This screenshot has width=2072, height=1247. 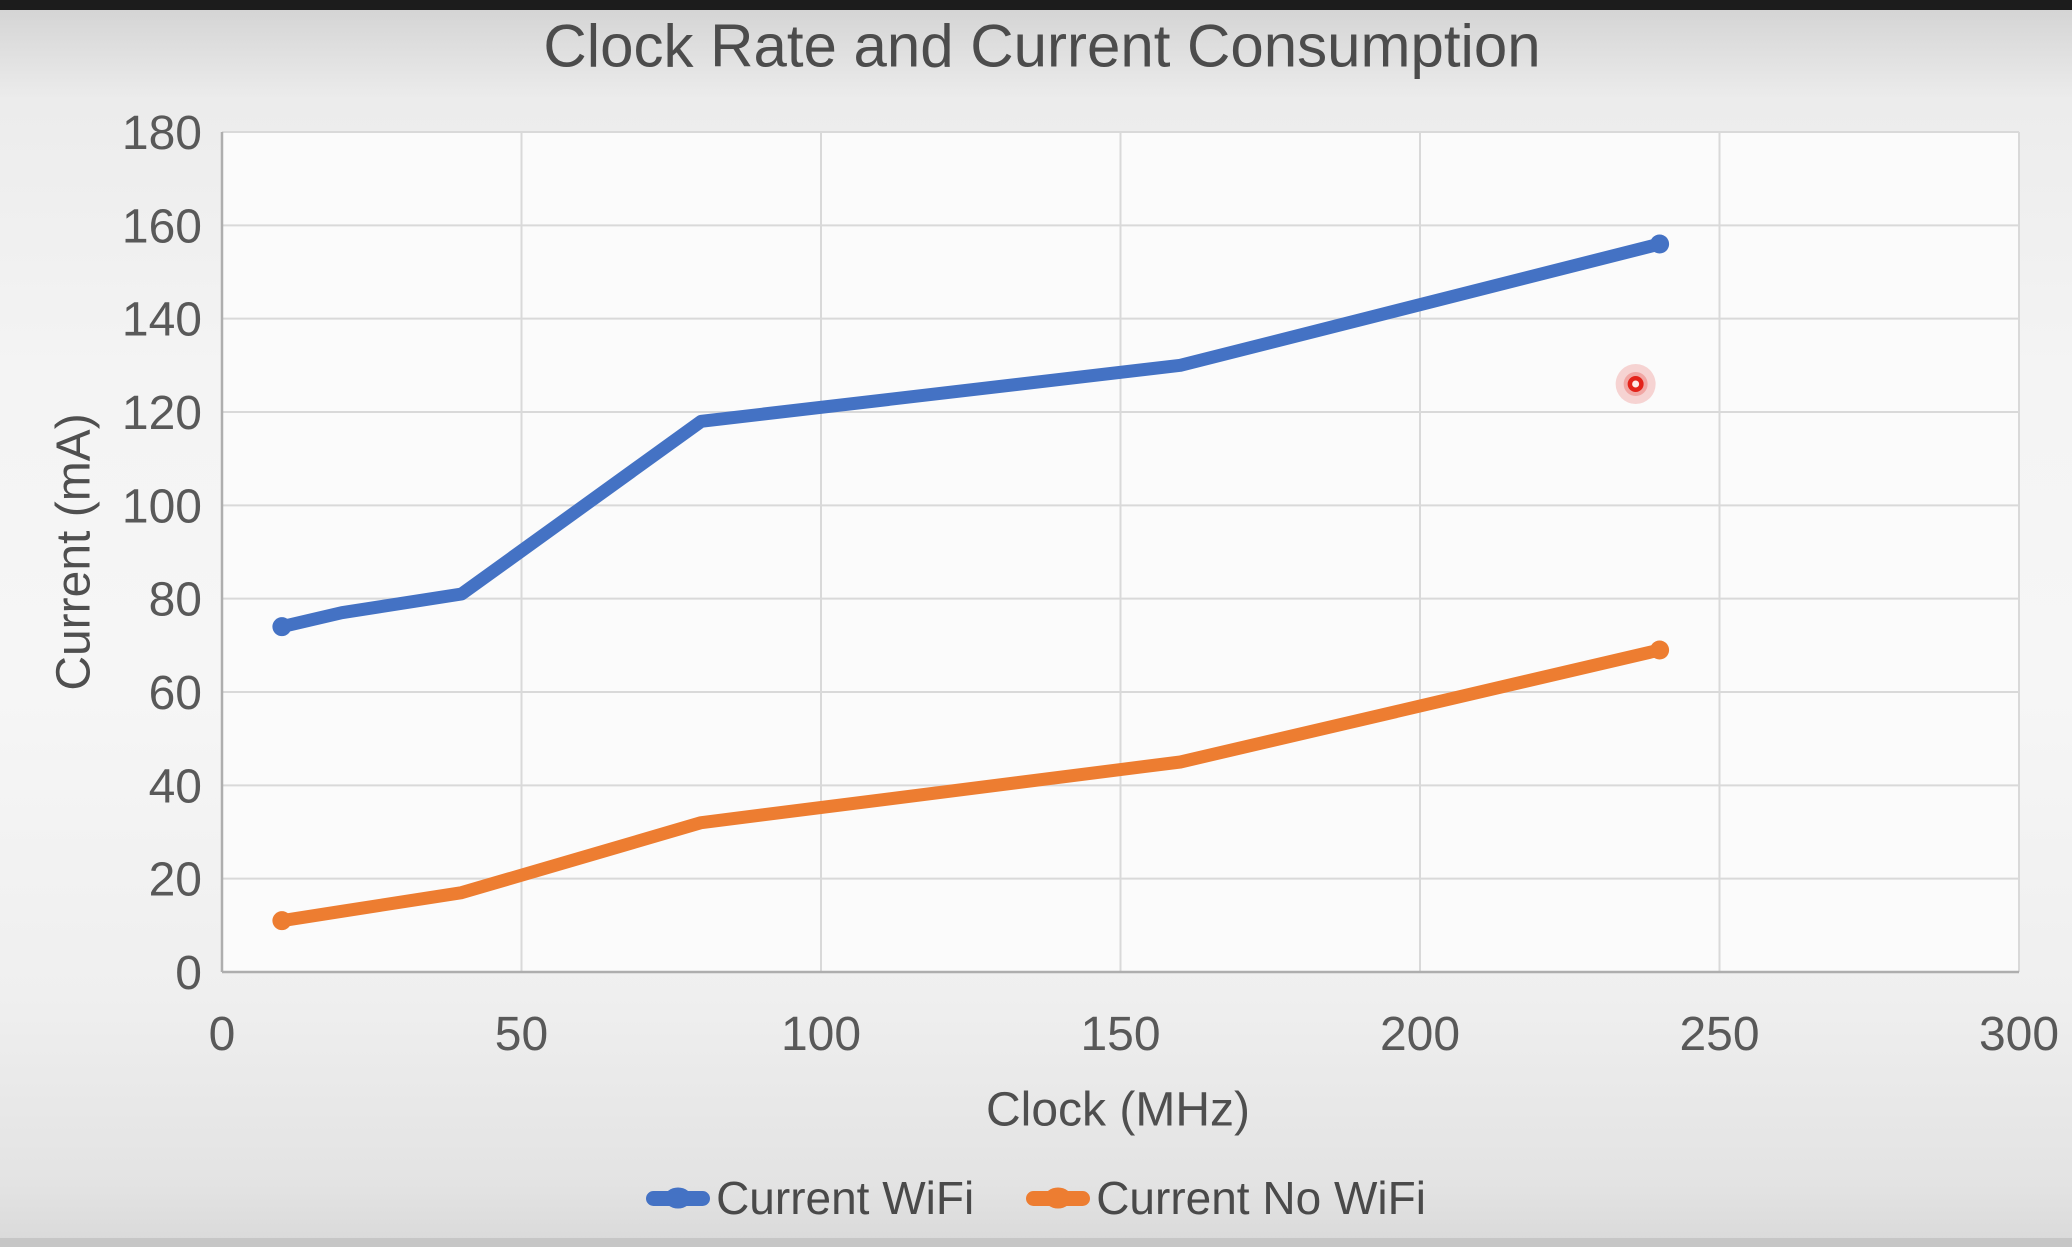 I want to click on x-tick-label: 150, so click(x=1120, y=1034).